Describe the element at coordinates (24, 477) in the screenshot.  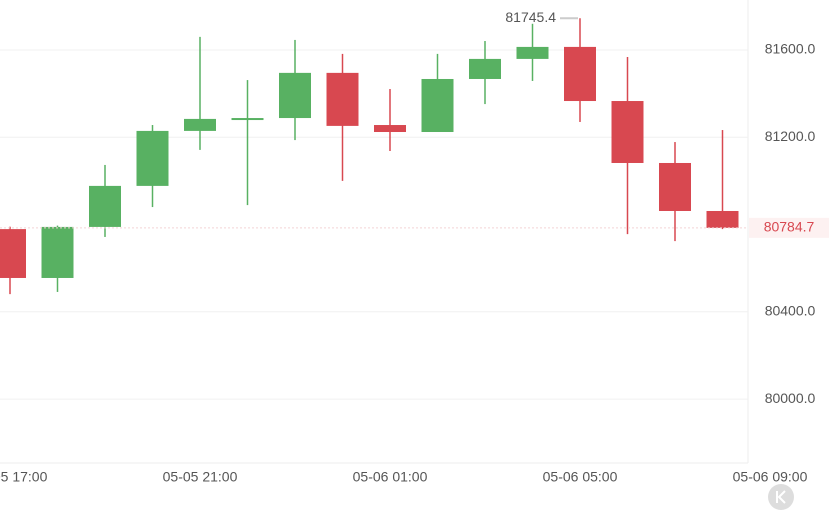
I see `x-tick-label: 05-05 17:00` at that location.